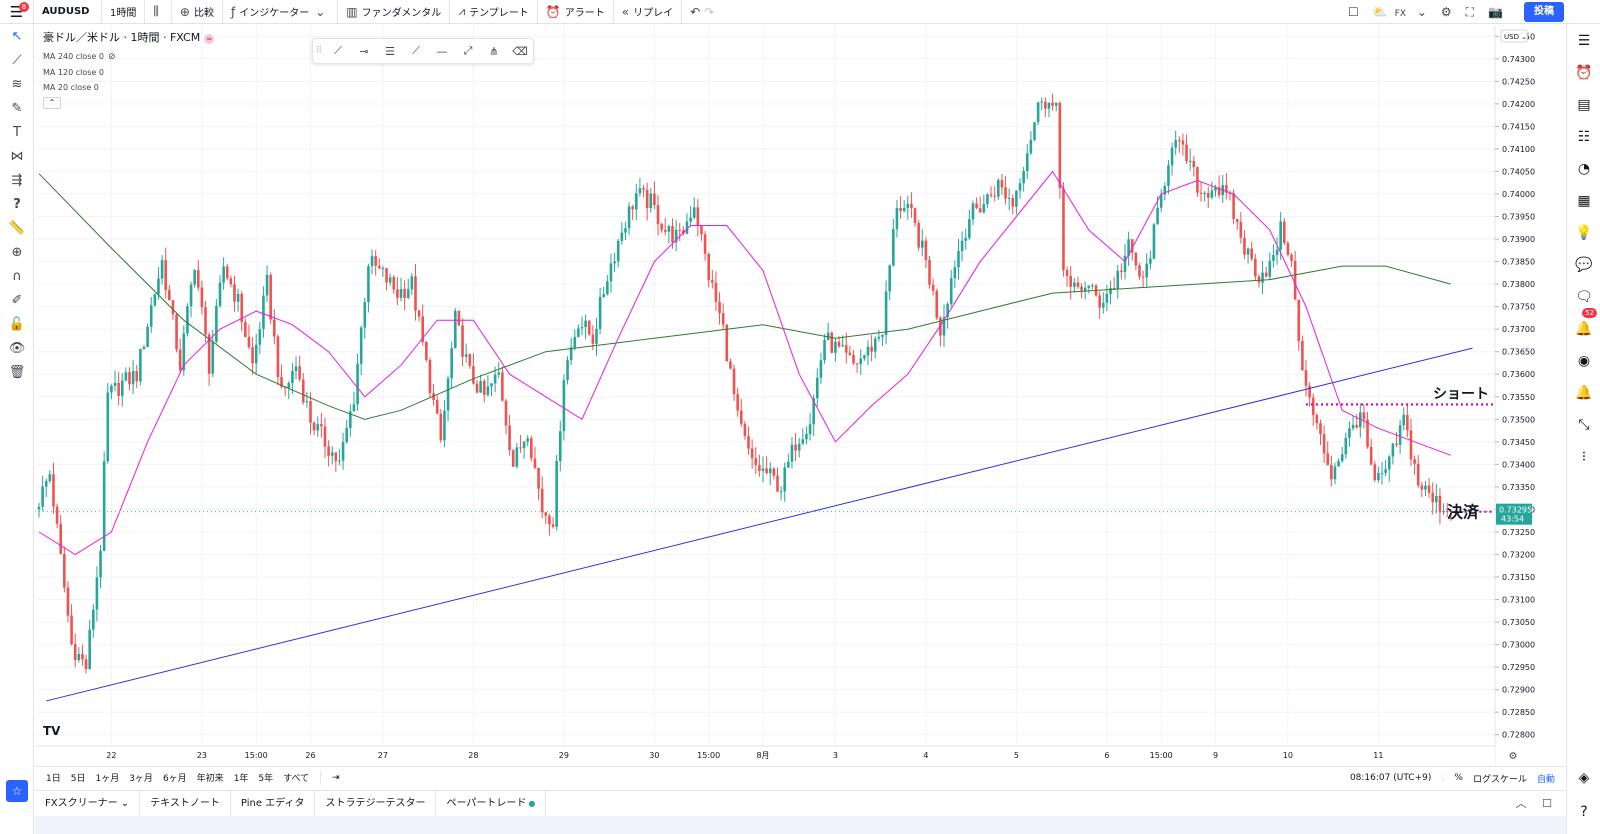 This screenshot has width=1600, height=834. I want to click on tab-pine-editor: Pine エディタ, so click(273, 803).